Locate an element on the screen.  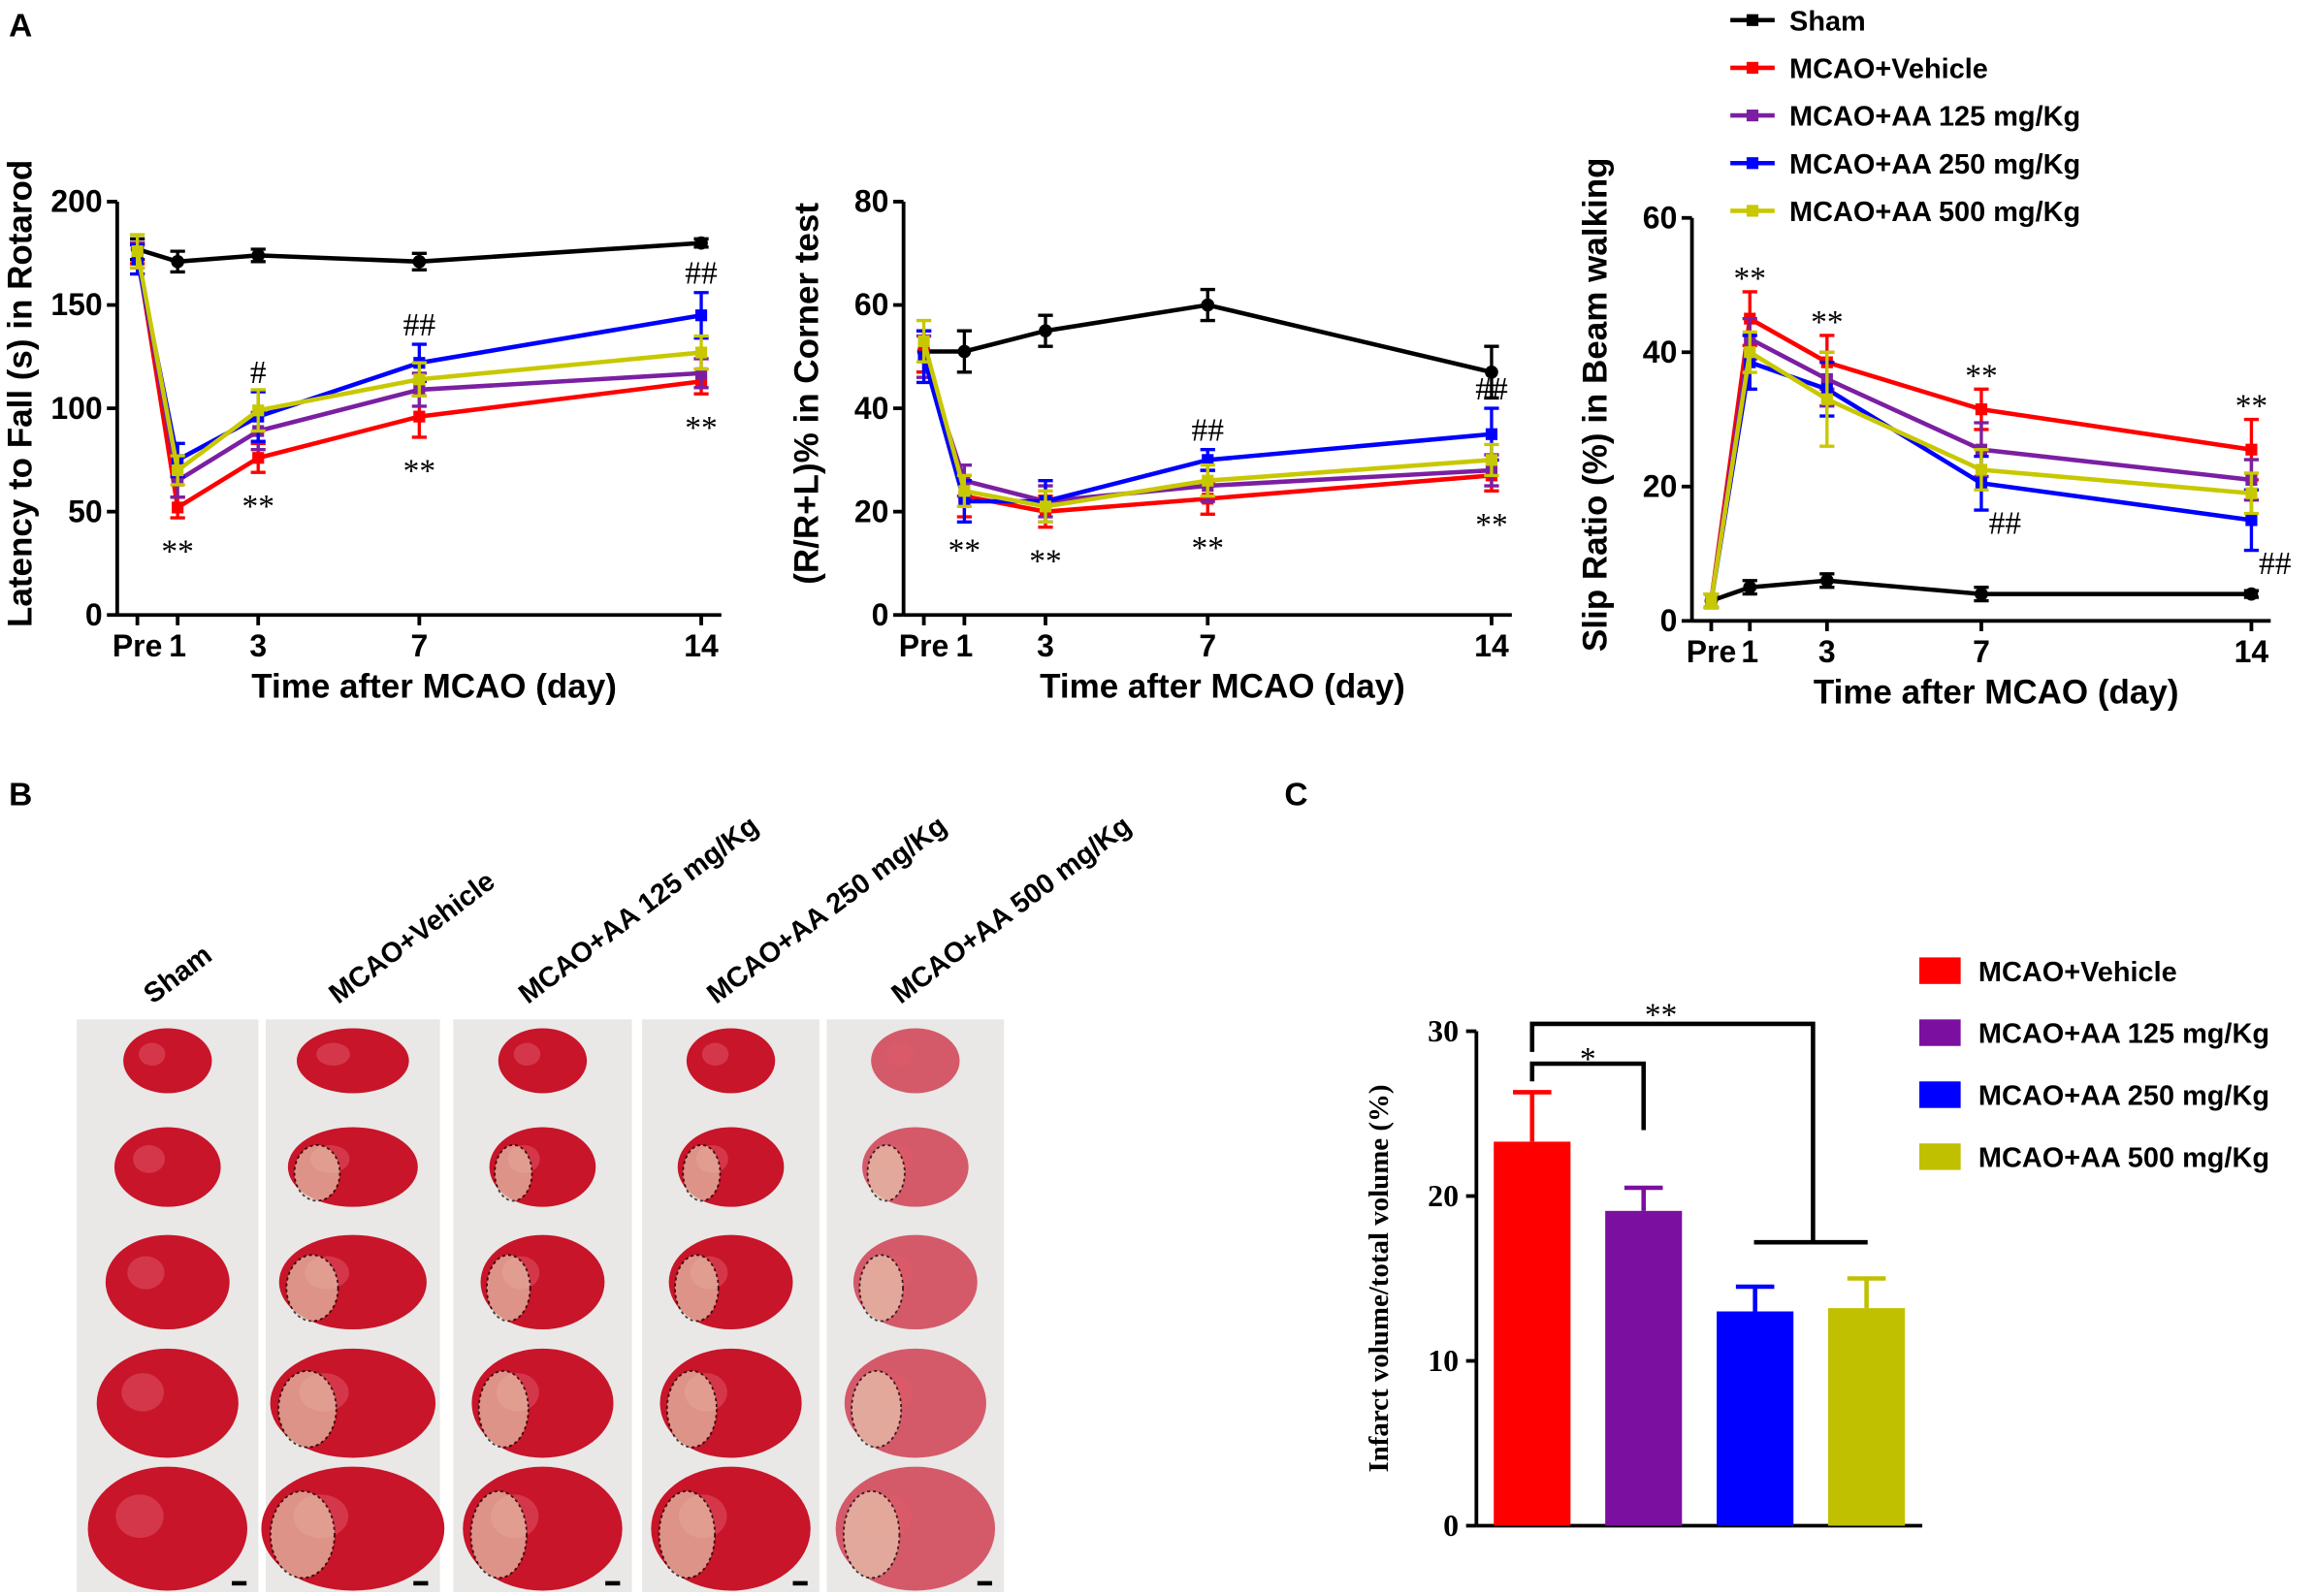
significance-mark: * is located at coordinates (1588, 1059).